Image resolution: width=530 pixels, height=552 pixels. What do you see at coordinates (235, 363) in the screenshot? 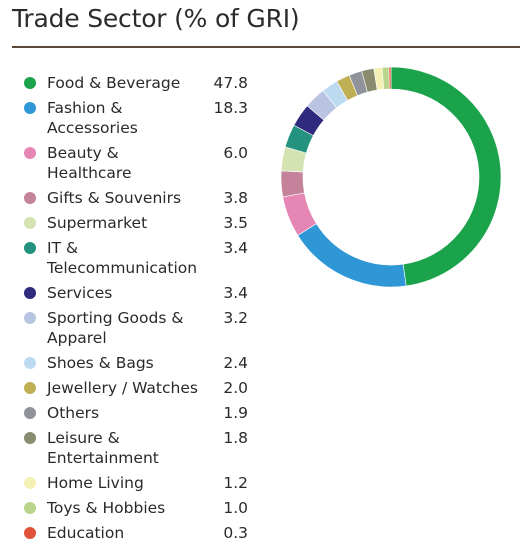
I see `legend-value: 2.4` at bounding box center [235, 363].